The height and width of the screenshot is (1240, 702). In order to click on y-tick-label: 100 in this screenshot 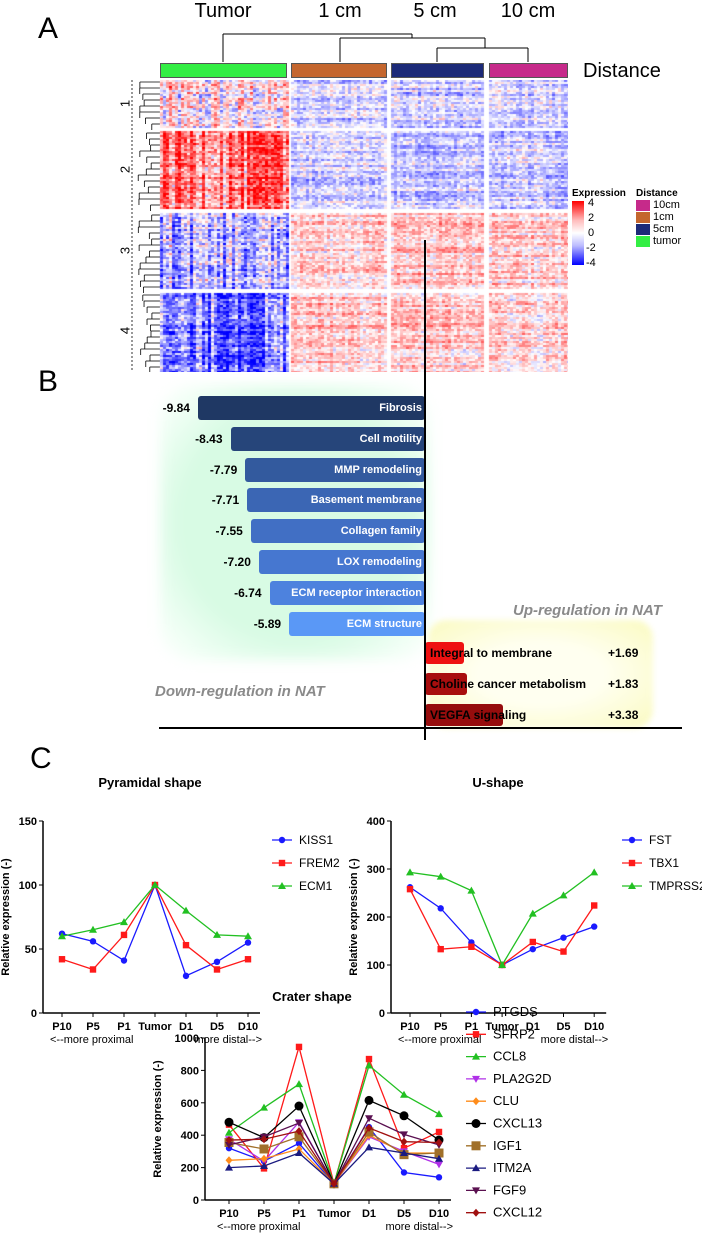, I will do `click(376, 966)`.